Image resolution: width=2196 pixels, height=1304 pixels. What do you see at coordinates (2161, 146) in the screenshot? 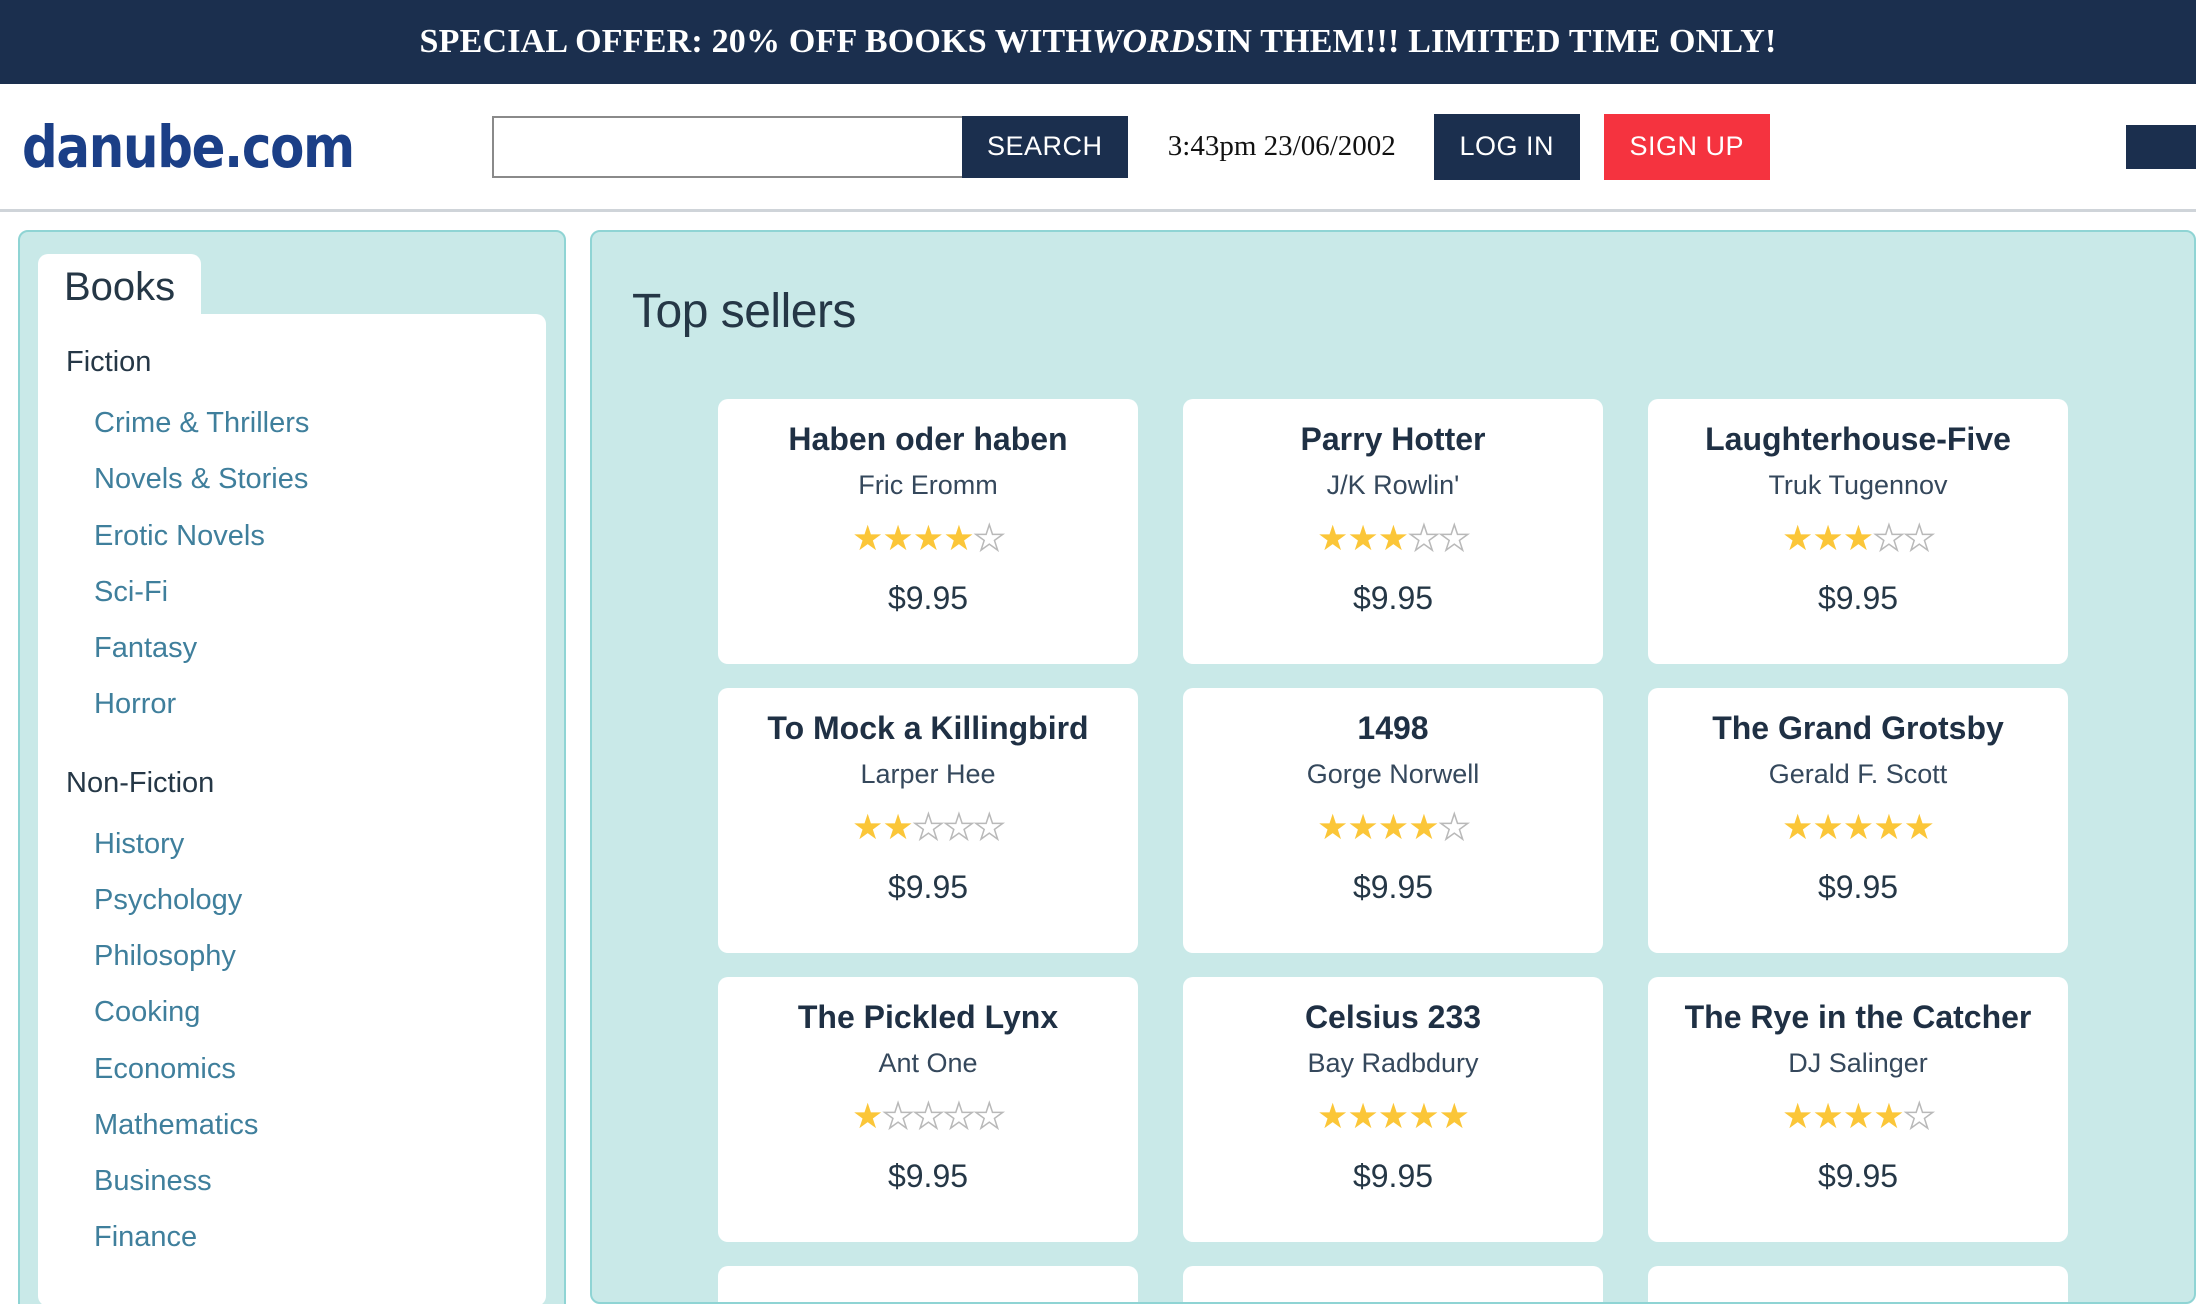
I see `cart-box-icon` at bounding box center [2161, 146].